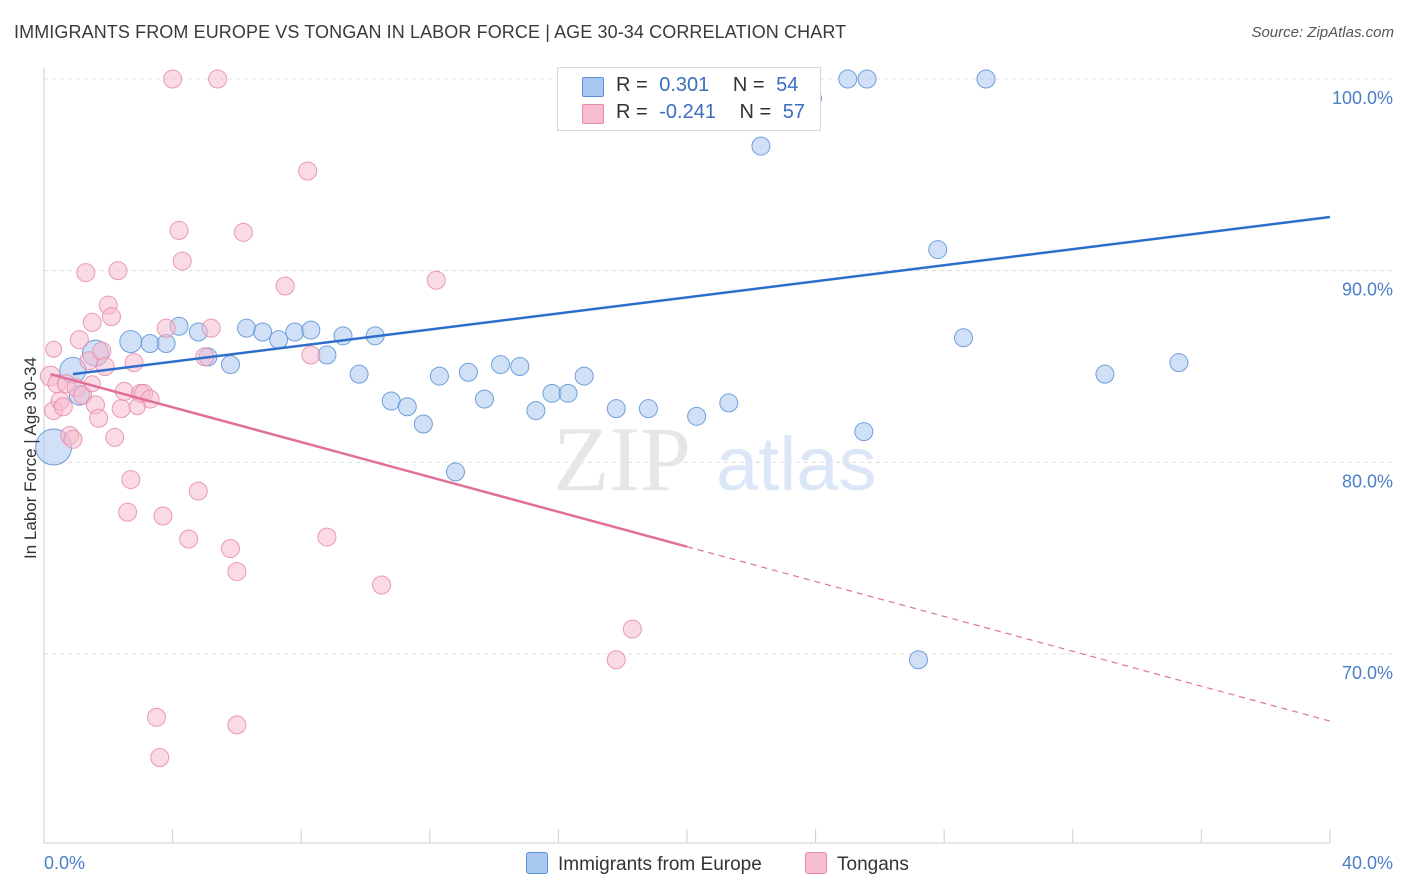 This screenshot has height=892, width=1406. Describe the element at coordinates (1362, 98) in the screenshot. I see `y-tick-label: 100.0%` at that location.